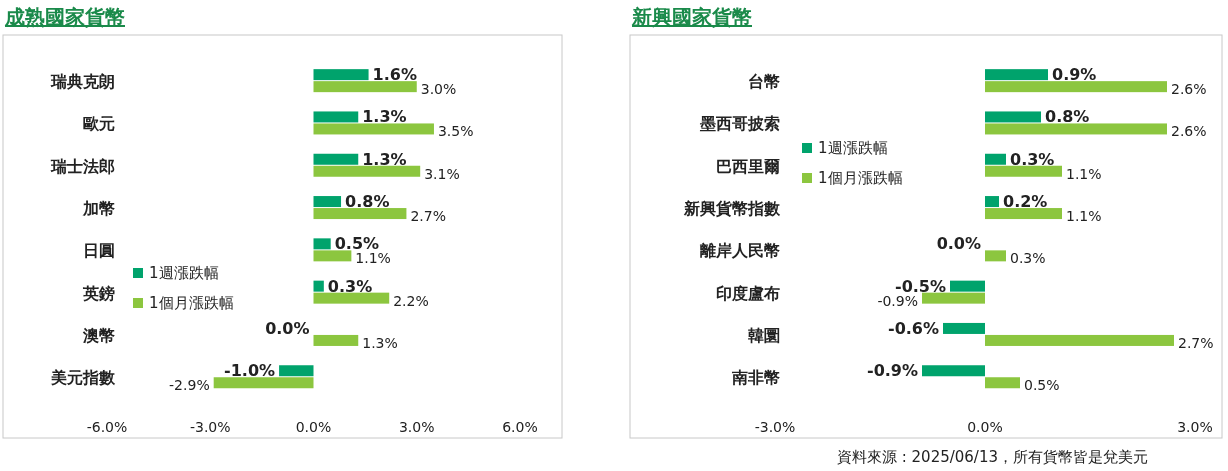  Describe the element at coordinates (992, 457) in the screenshot. I see `source-note: 資料來源 : 2025/06/13，所有貨幣皆是兌美元` at that location.